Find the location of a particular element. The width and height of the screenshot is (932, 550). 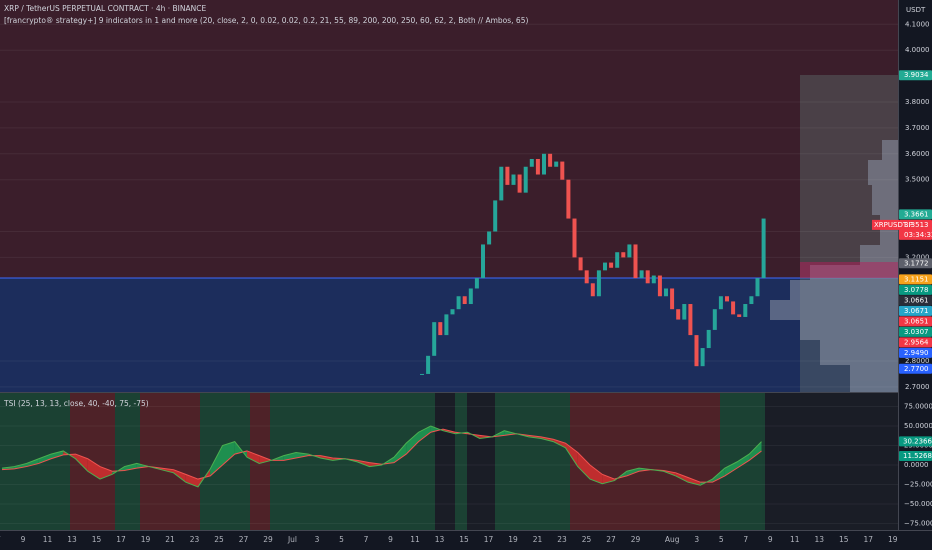

tsi-values-line is located at coordinates (381, 456).